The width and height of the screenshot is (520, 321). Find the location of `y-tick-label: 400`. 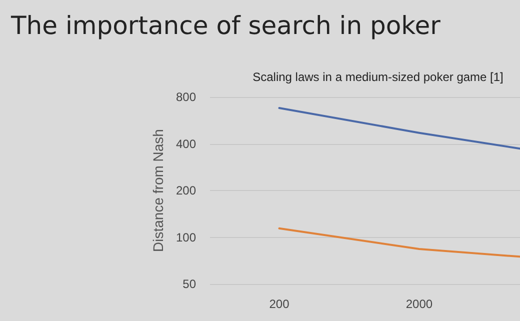

y-tick-label: 400 is located at coordinates (186, 143).